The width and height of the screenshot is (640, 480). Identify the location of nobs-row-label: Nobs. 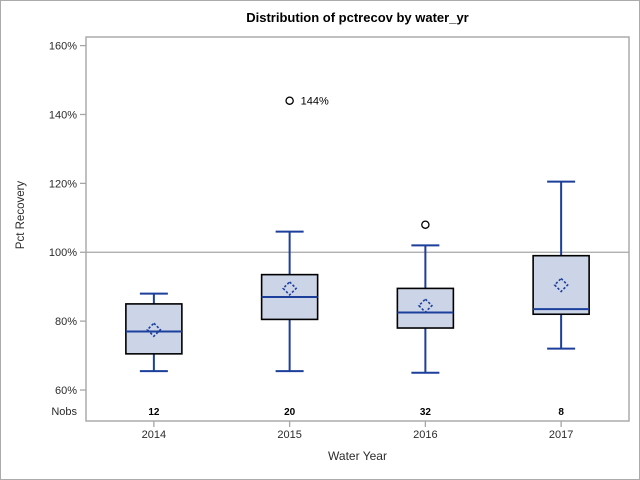
(64, 412).